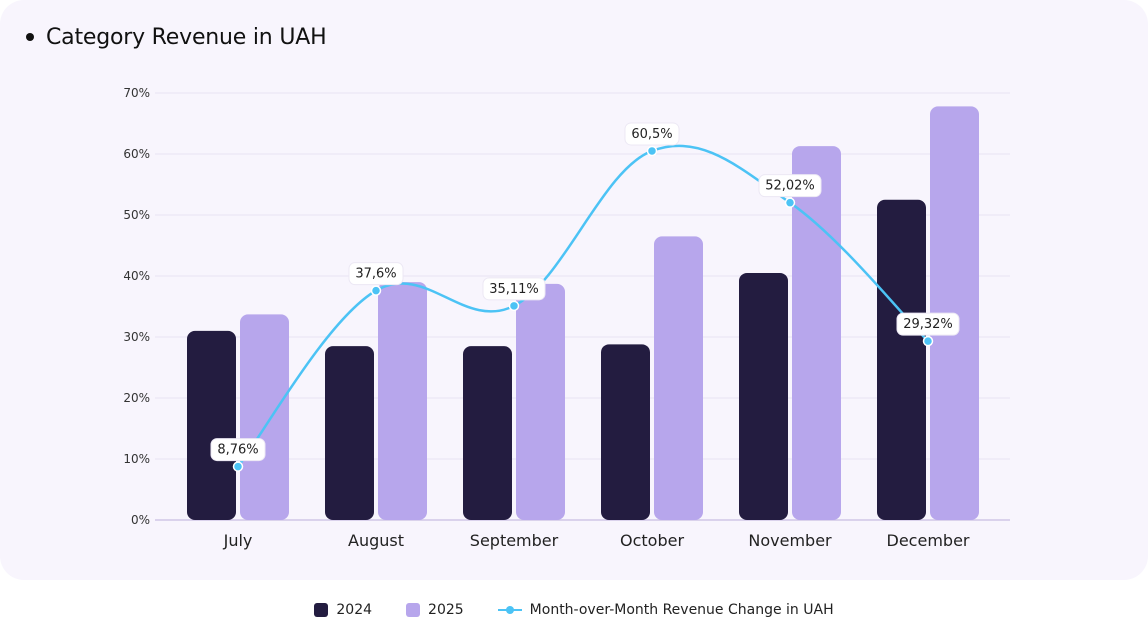  Describe the element at coordinates (136, 215) in the screenshot. I see `y-tick-label: 50%` at that location.